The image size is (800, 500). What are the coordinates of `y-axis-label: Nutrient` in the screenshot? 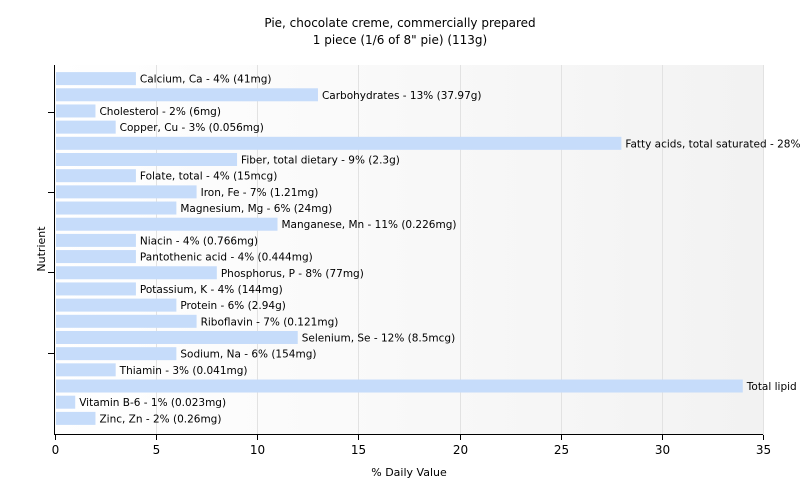 It's located at (41, 249).